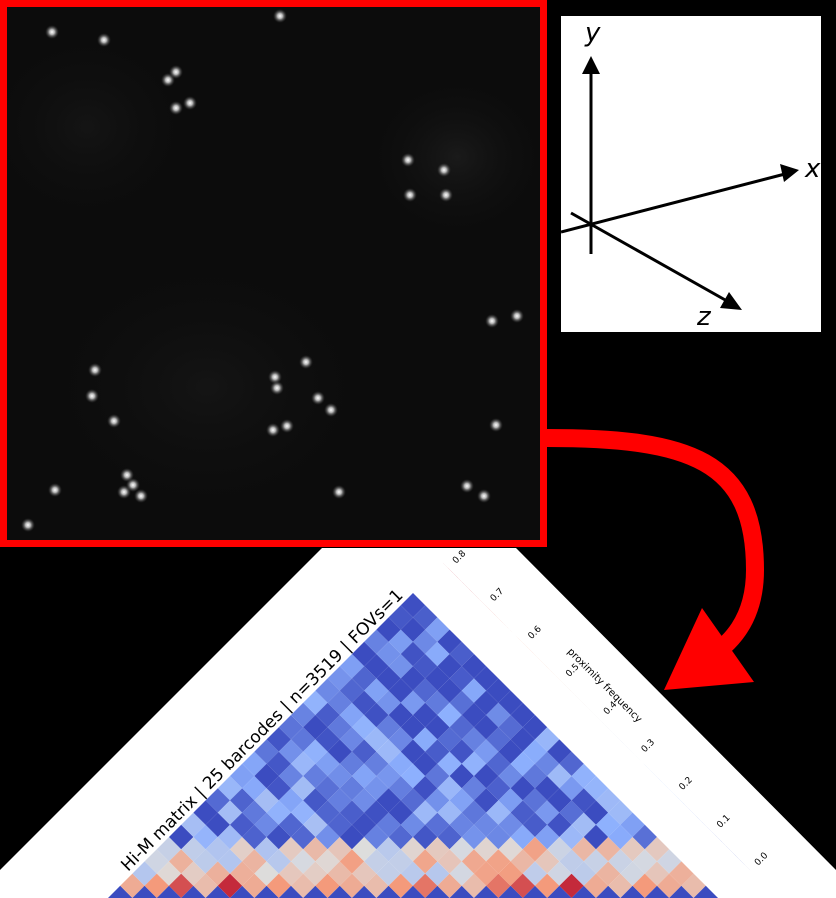 The width and height of the screenshot is (836, 898). I want to click on z-axis-line, so click(649, 257).